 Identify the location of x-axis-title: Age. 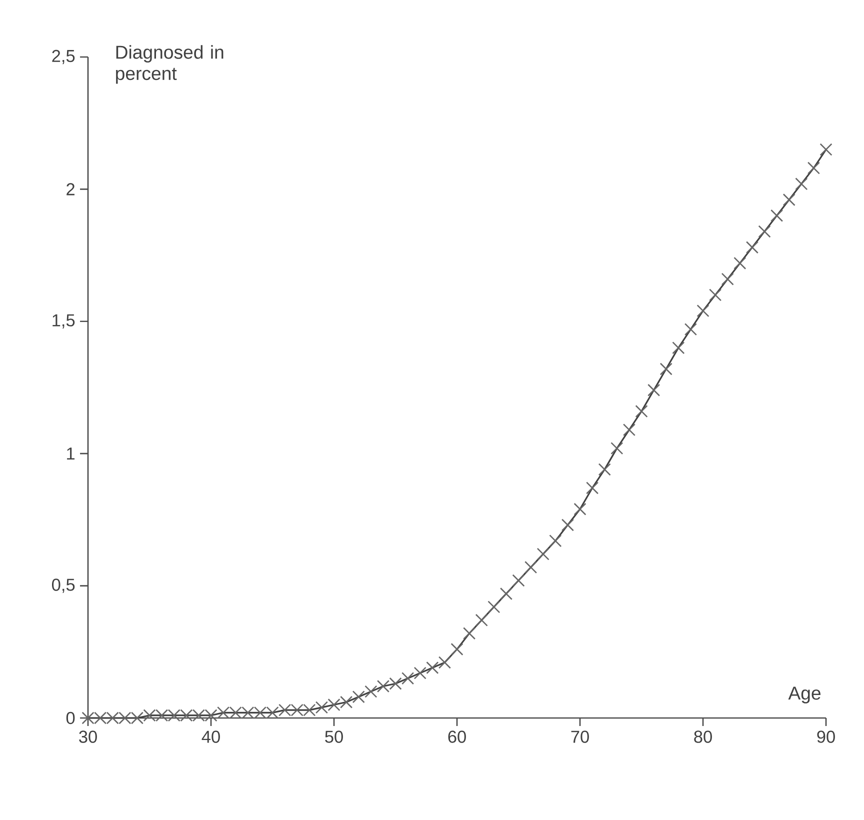
(804, 695).